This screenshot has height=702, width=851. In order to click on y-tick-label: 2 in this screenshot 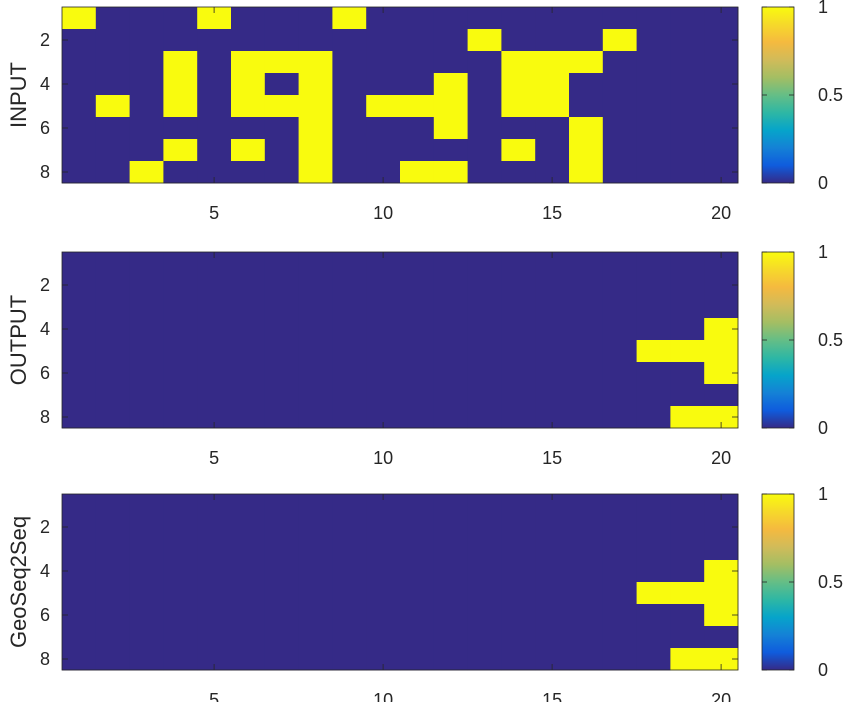, I will do `click(45, 527)`.